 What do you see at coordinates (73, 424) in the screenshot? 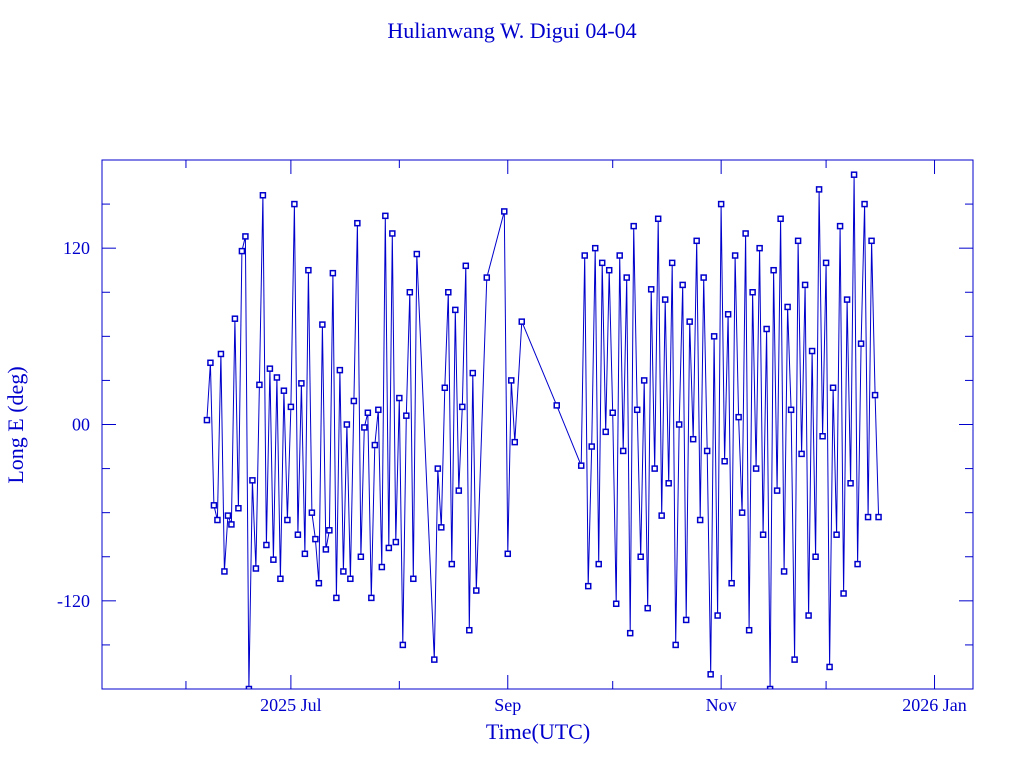
I see `y-tick-labels: 120 00 -120` at bounding box center [73, 424].